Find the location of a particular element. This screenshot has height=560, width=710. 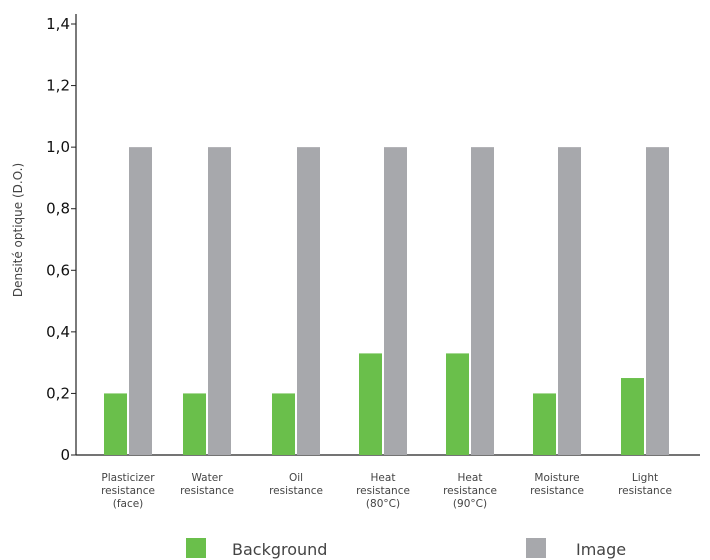

y-tick-label: 0,4 is located at coordinates (58, 332).